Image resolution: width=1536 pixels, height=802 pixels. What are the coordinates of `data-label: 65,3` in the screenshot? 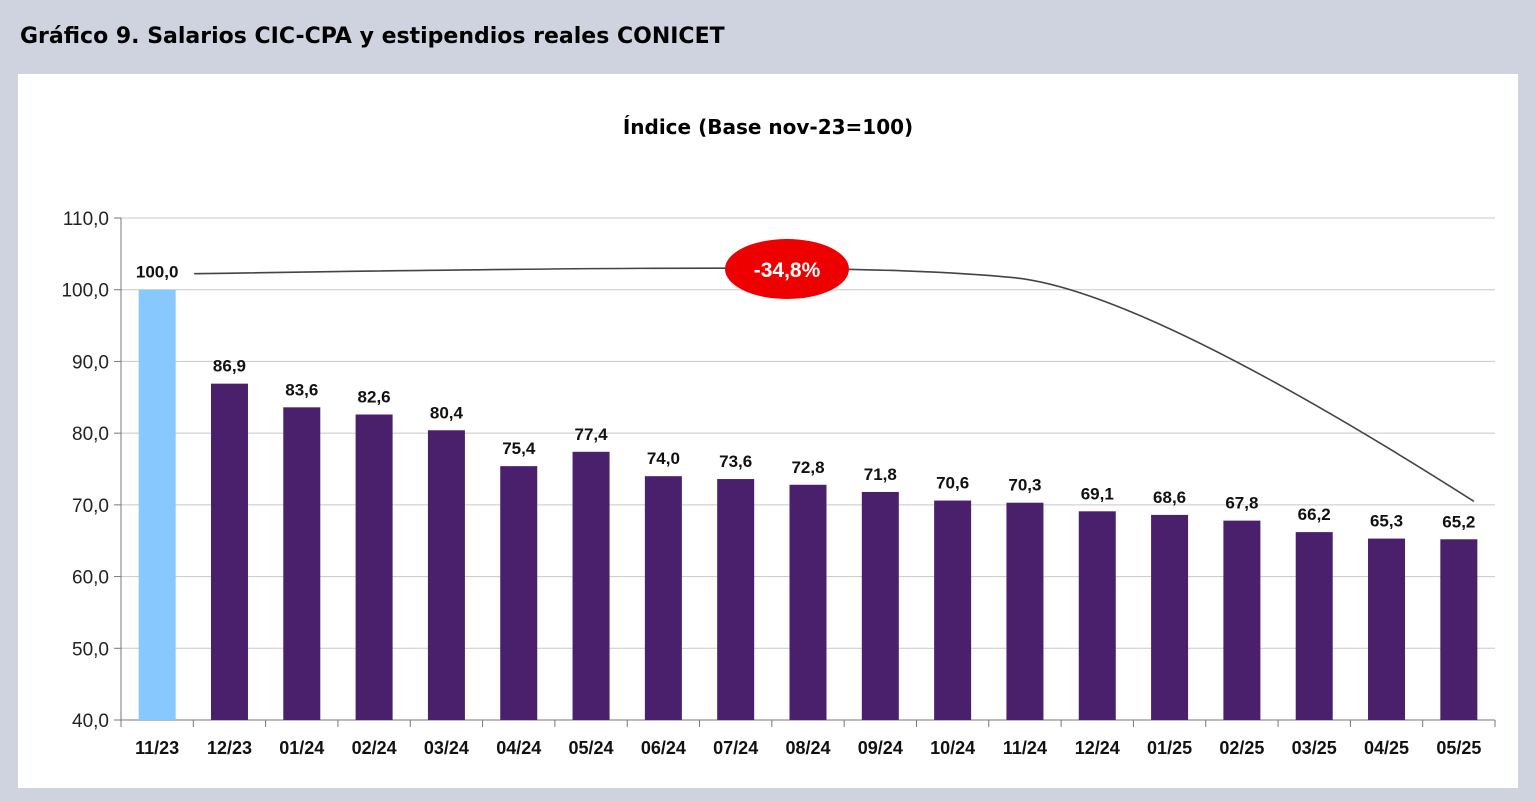 It's located at (1386, 521).